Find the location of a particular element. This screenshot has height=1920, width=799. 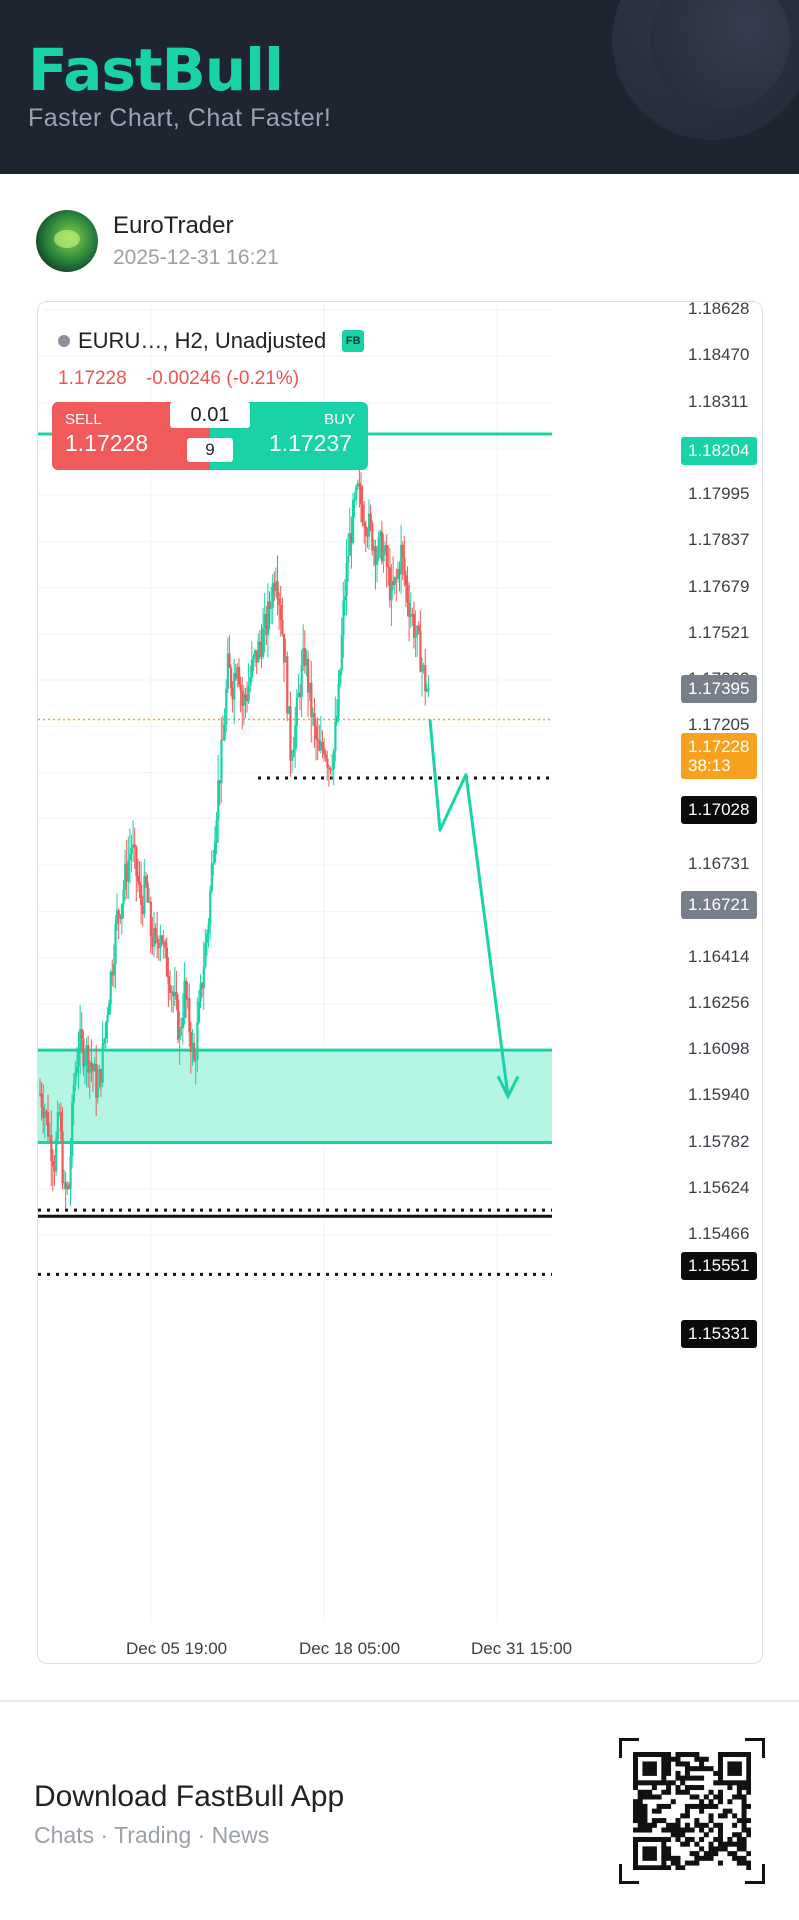

lot-size-input: 0.01 is located at coordinates (210, 415).